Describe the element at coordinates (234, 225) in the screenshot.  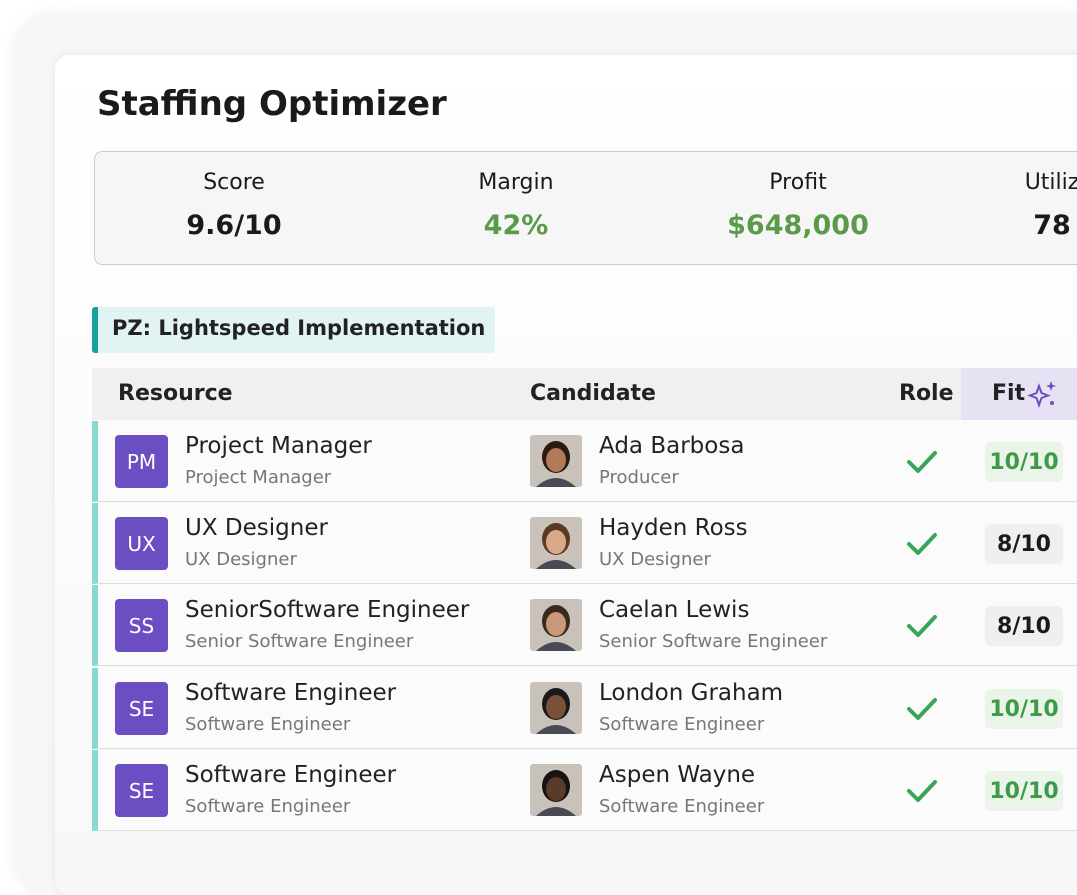
I see `metric-value: 9.6/10` at that location.